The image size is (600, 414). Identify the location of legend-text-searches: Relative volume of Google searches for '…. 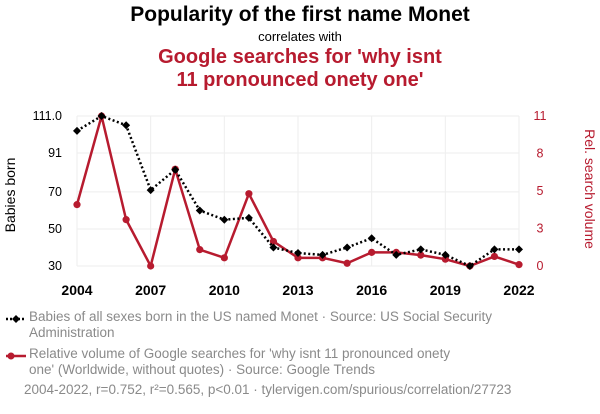
(239, 362).